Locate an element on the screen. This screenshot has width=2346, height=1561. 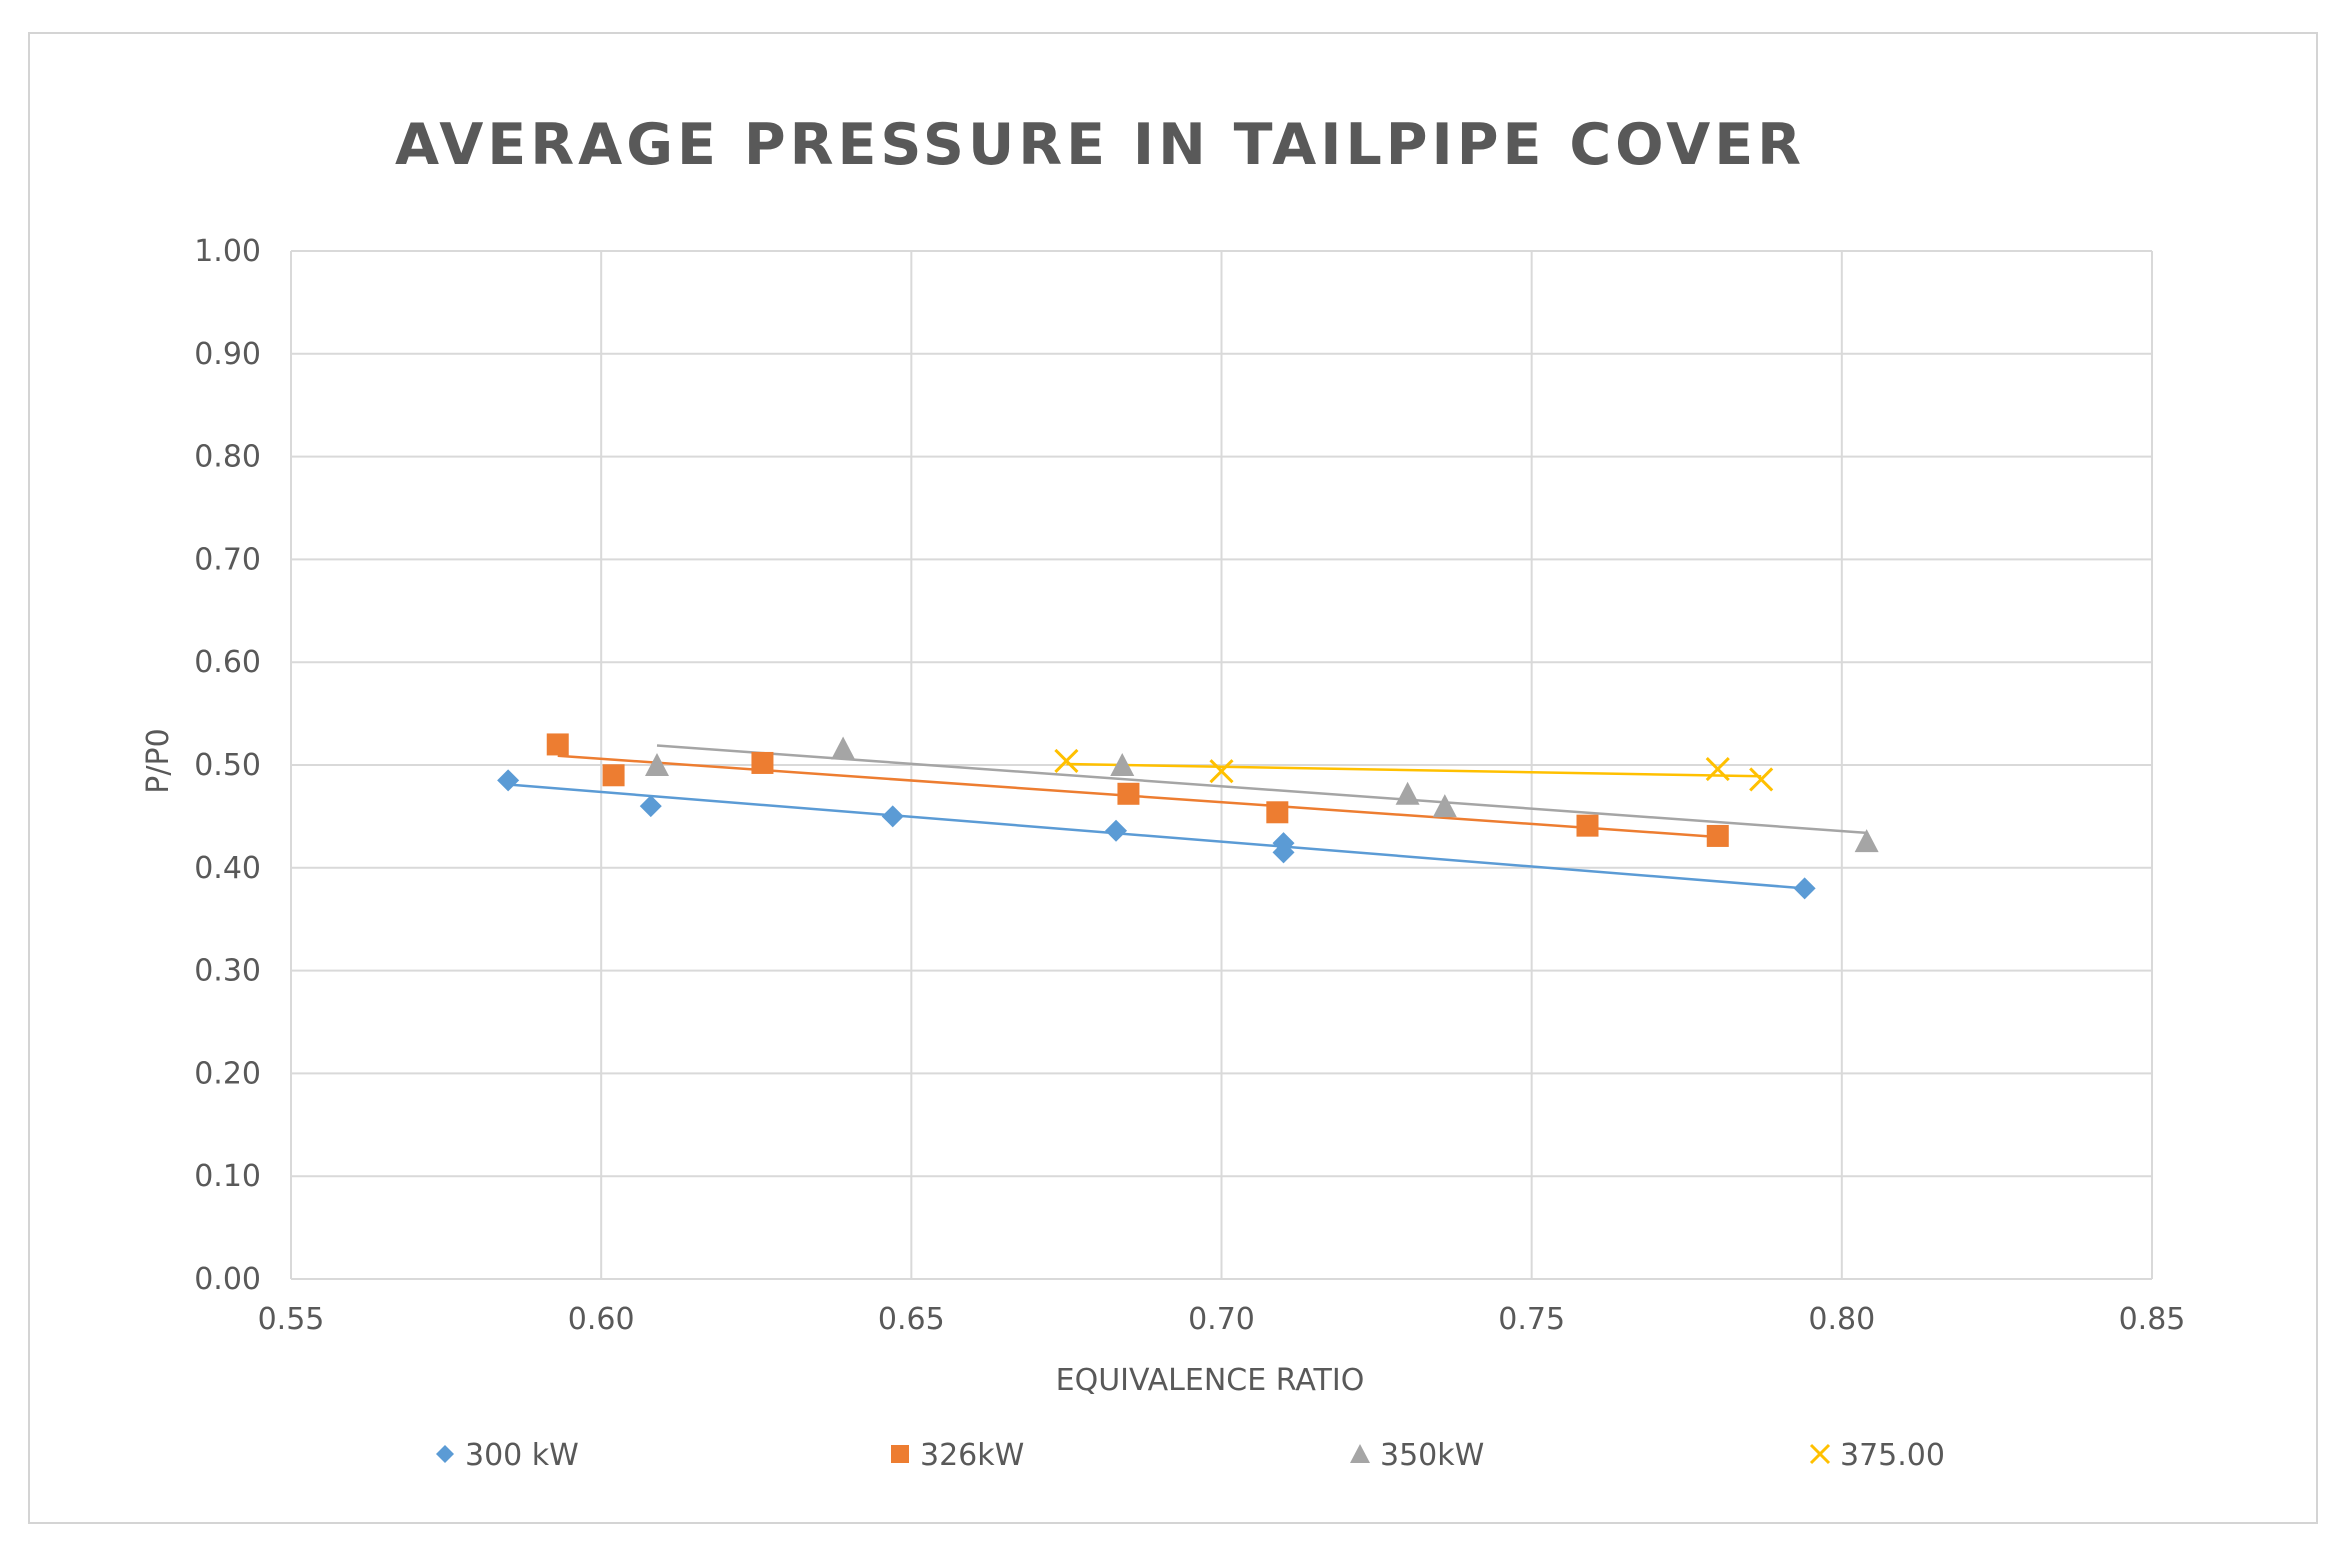
y-tick-label: 0.20 is located at coordinates (227, 1073).